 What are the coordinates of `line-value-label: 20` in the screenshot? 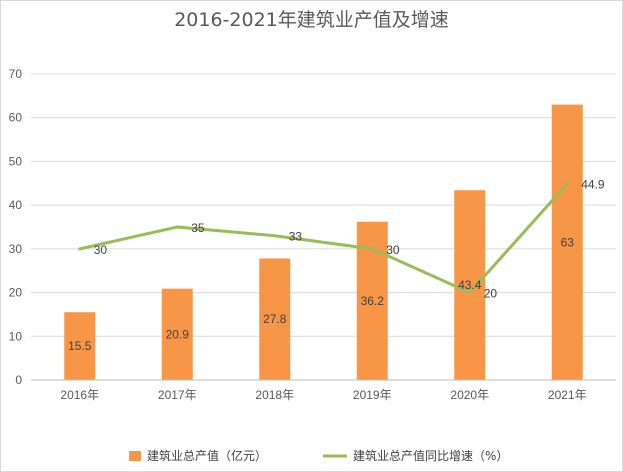 It's located at (491, 294).